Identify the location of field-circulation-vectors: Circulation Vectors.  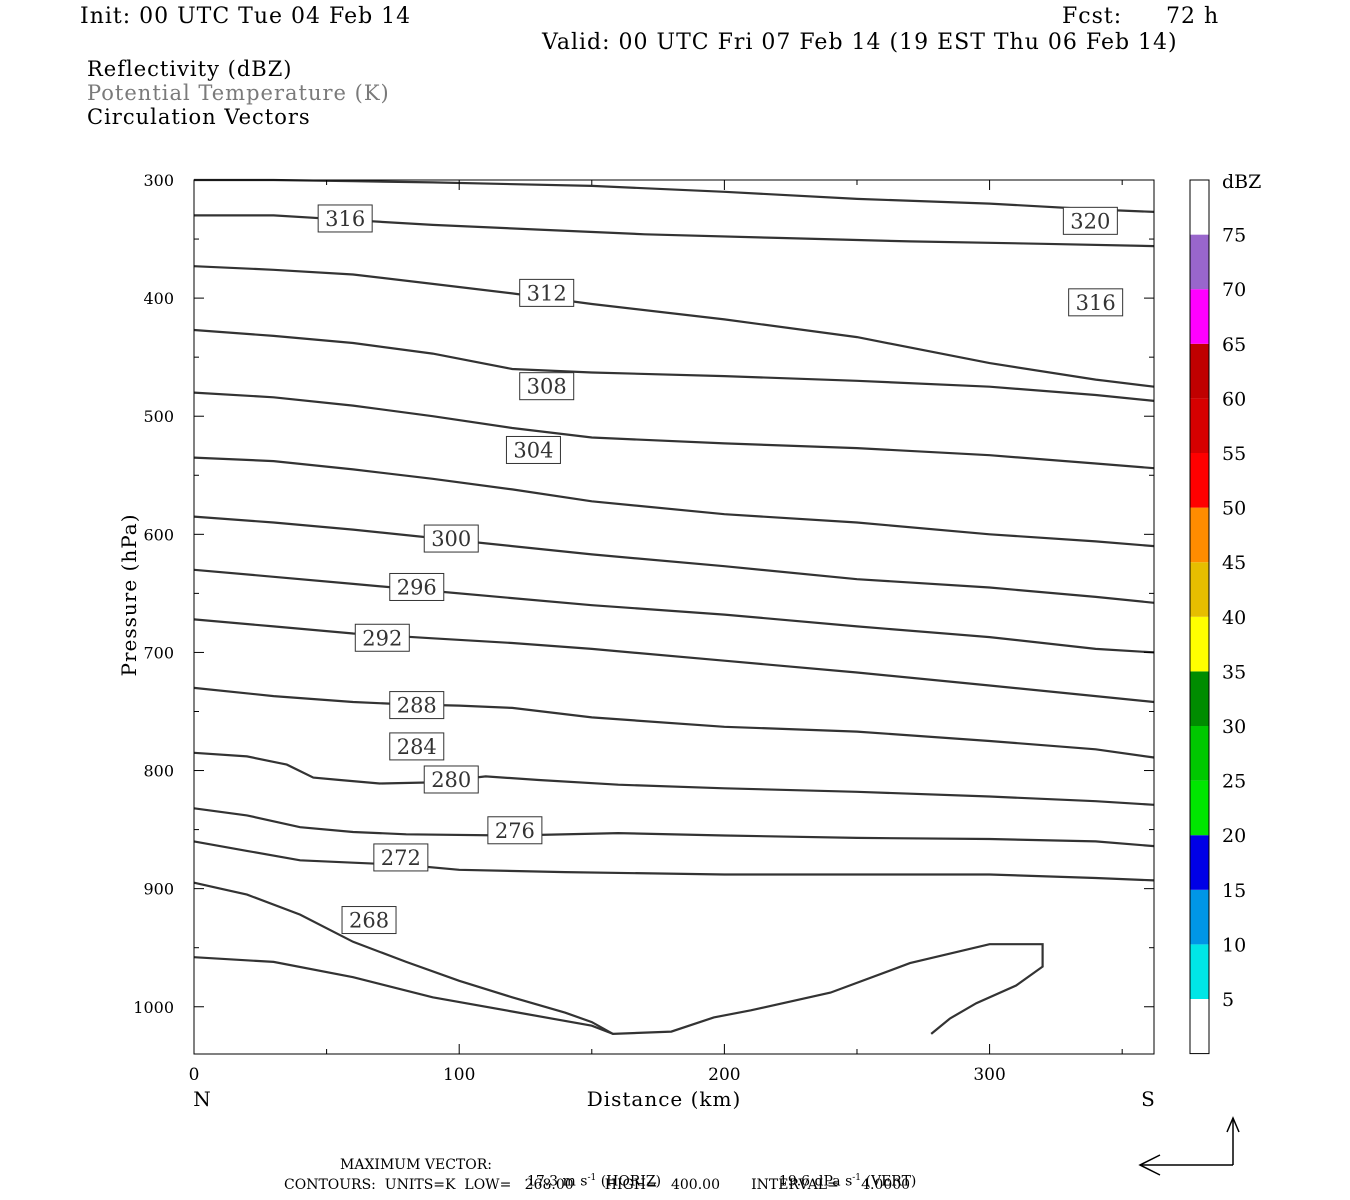
(199, 117).